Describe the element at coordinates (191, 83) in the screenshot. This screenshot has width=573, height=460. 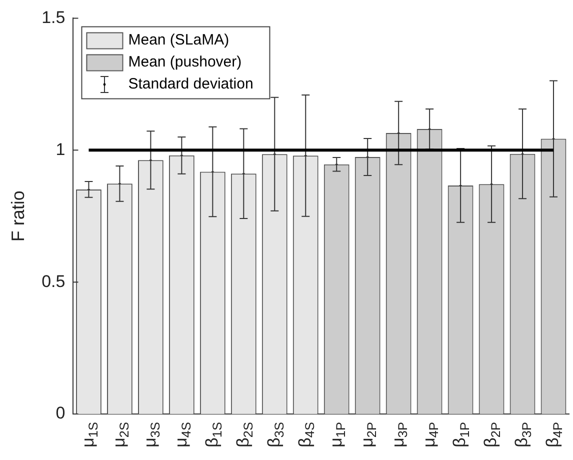
I see `annotation: Standard deviation` at that location.